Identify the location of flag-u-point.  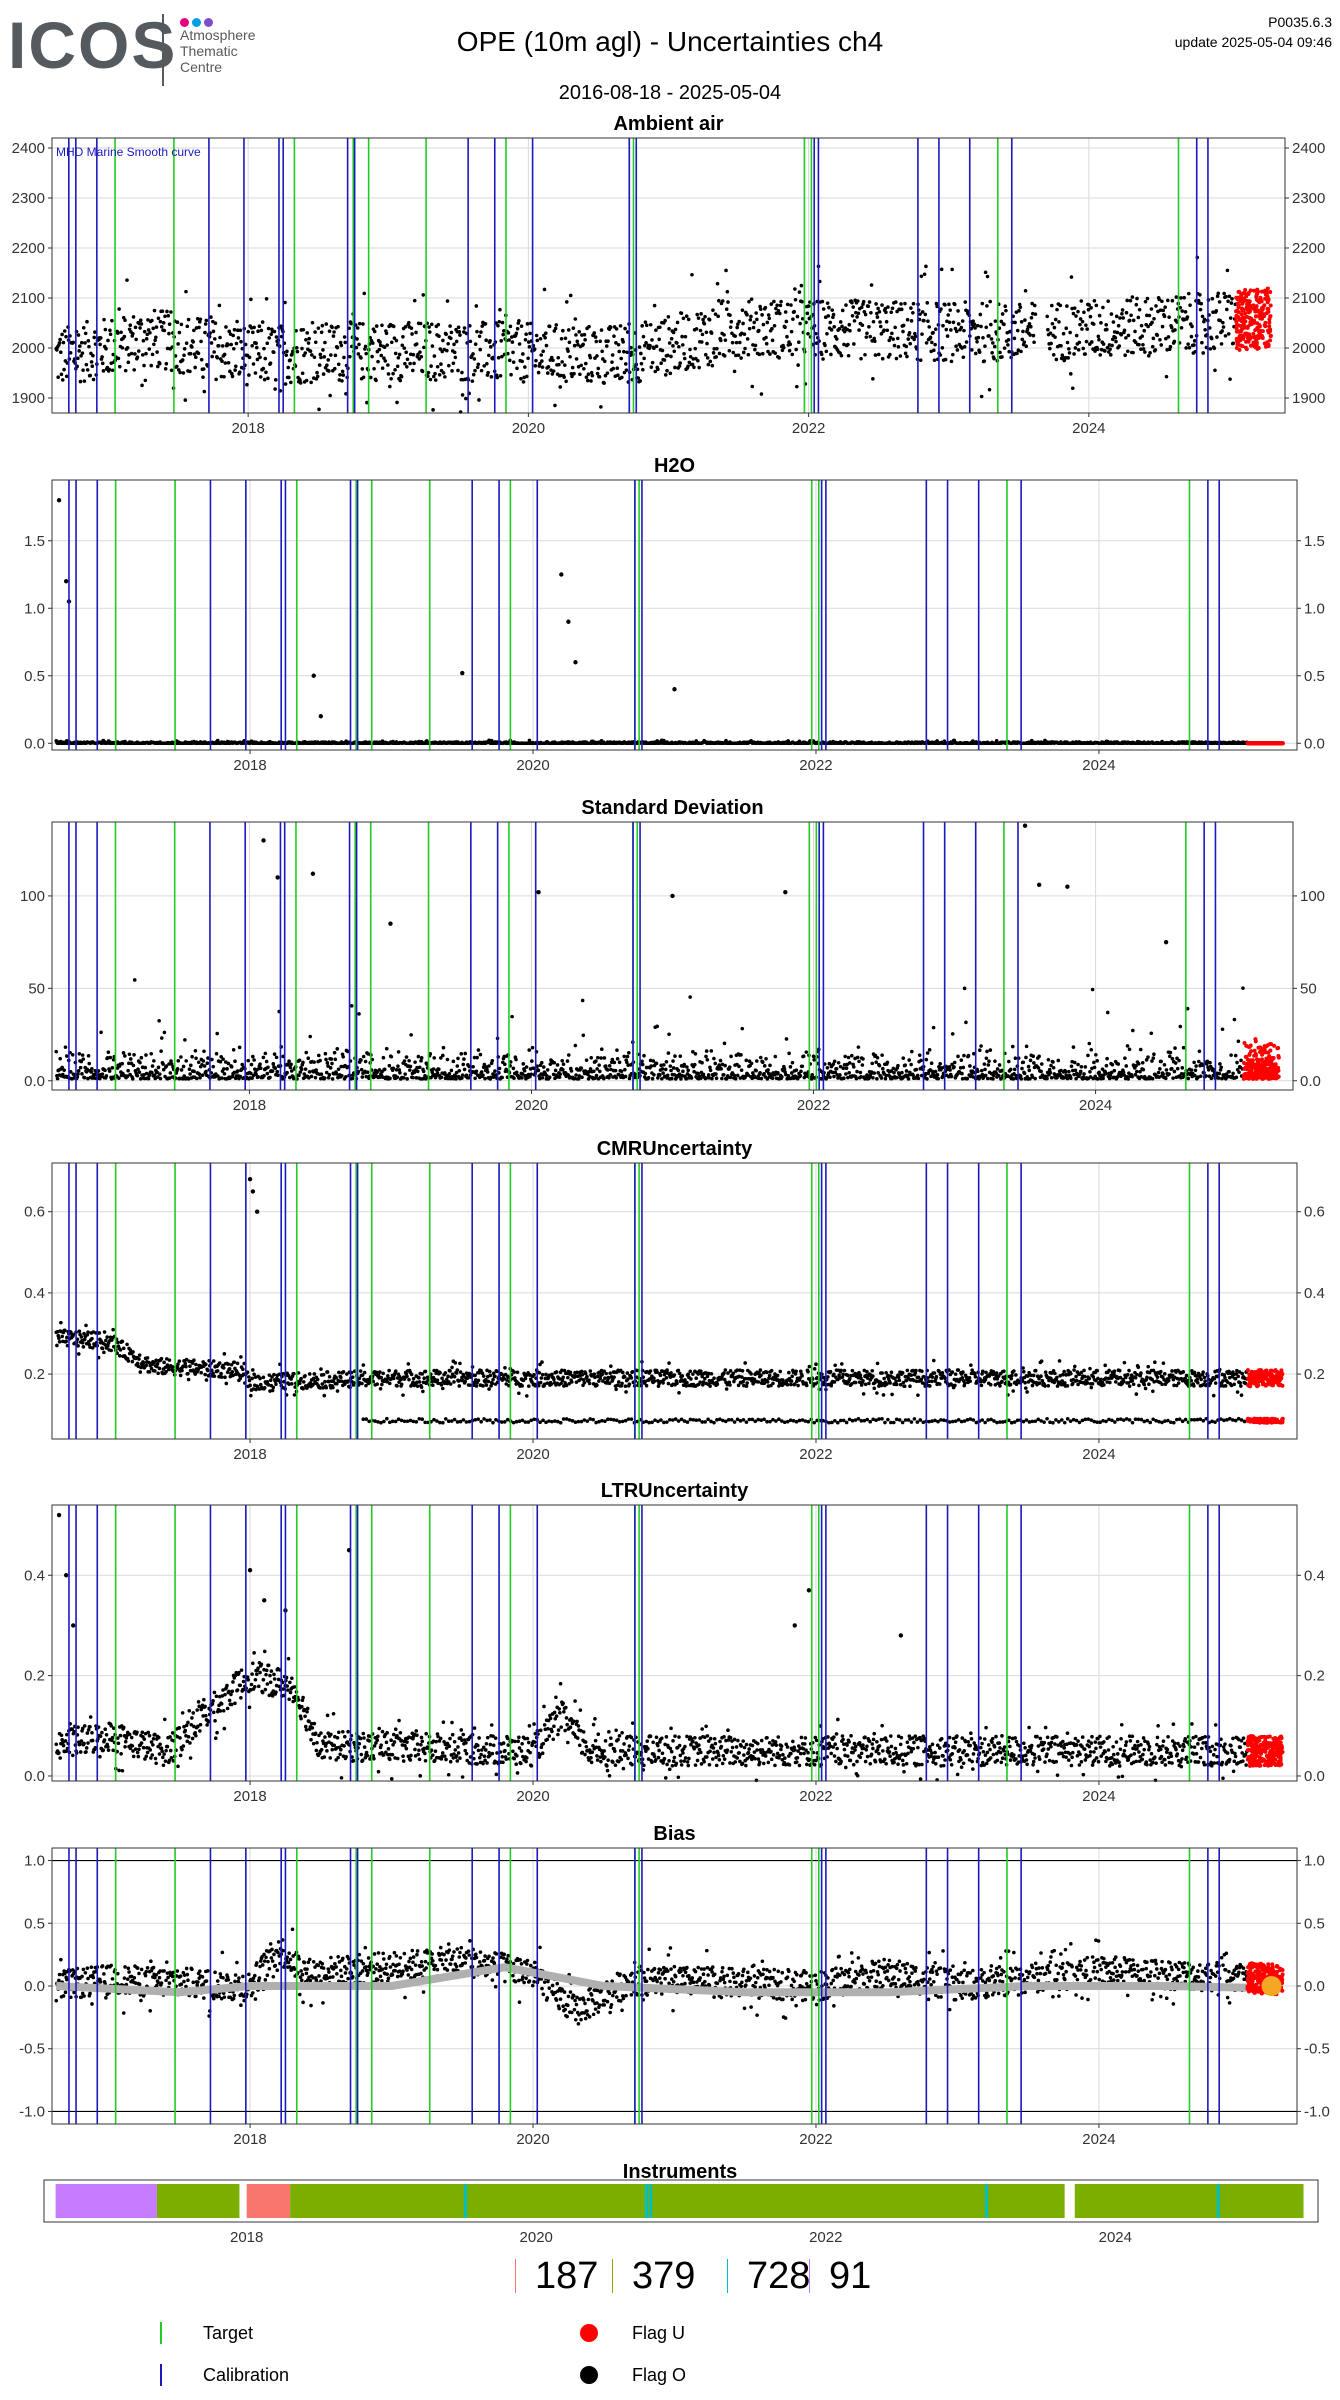
(1260, 298).